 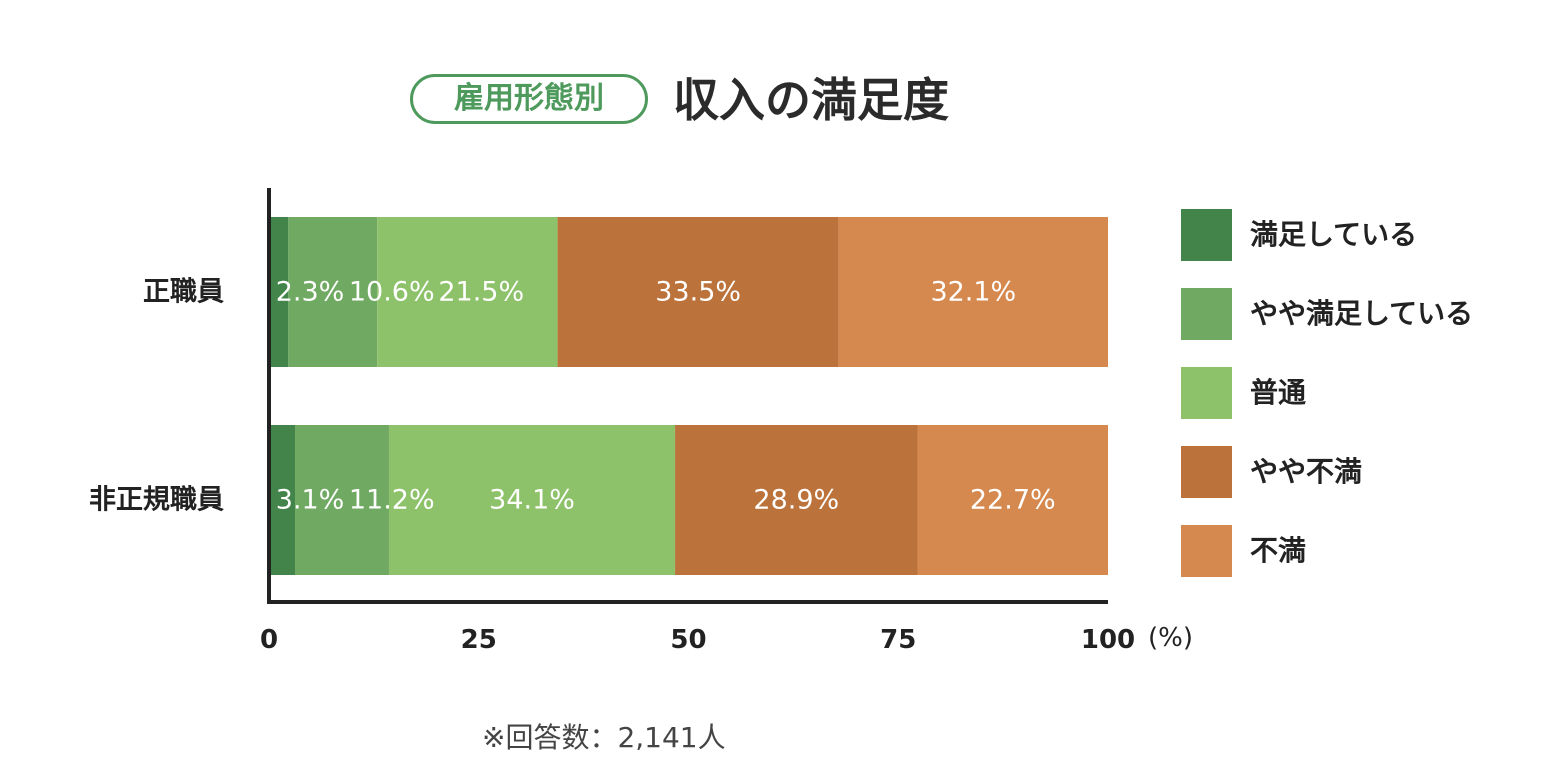 I want to click on x-tick-label: 100, so click(x=1108, y=640).